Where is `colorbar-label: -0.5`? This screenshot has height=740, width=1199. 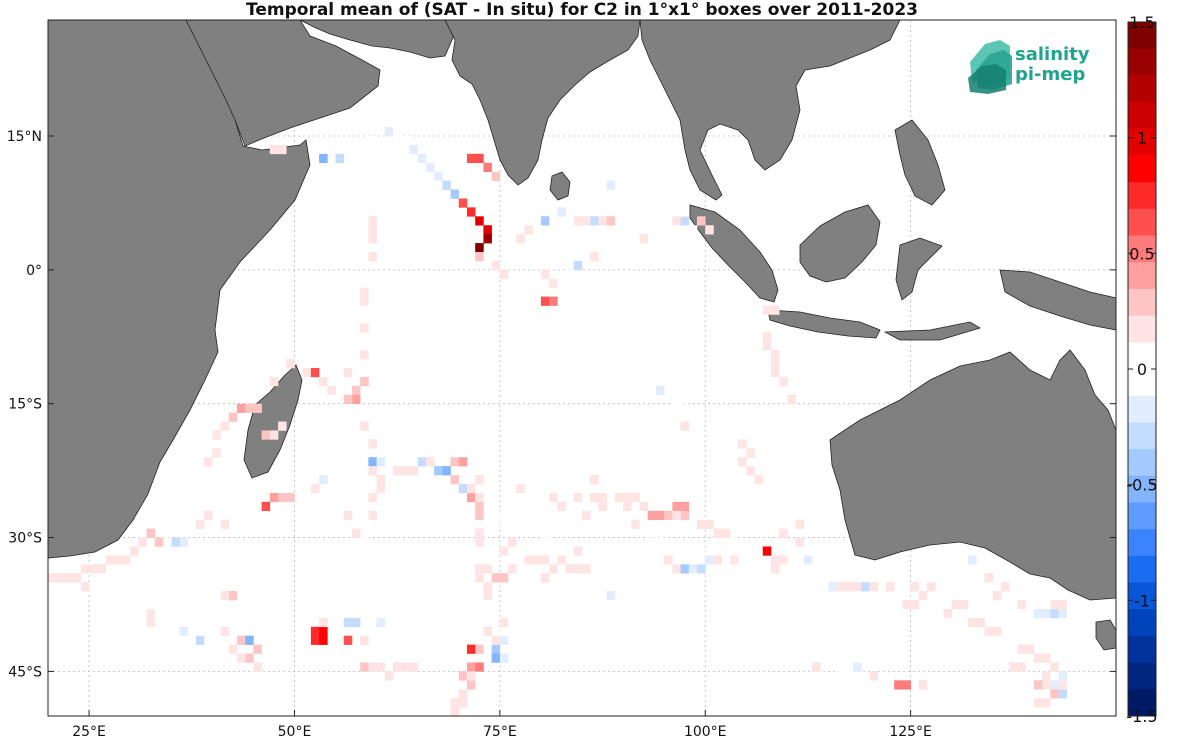 colorbar-label: -0.5 is located at coordinates (1141, 485).